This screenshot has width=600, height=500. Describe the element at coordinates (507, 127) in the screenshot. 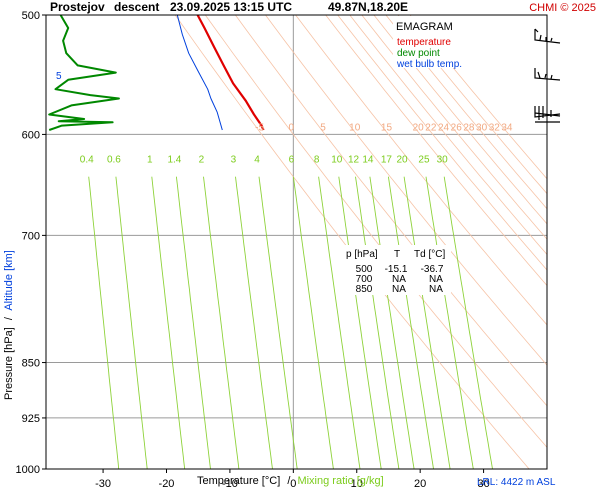

I see `dry-adiabat-label: 34` at that location.